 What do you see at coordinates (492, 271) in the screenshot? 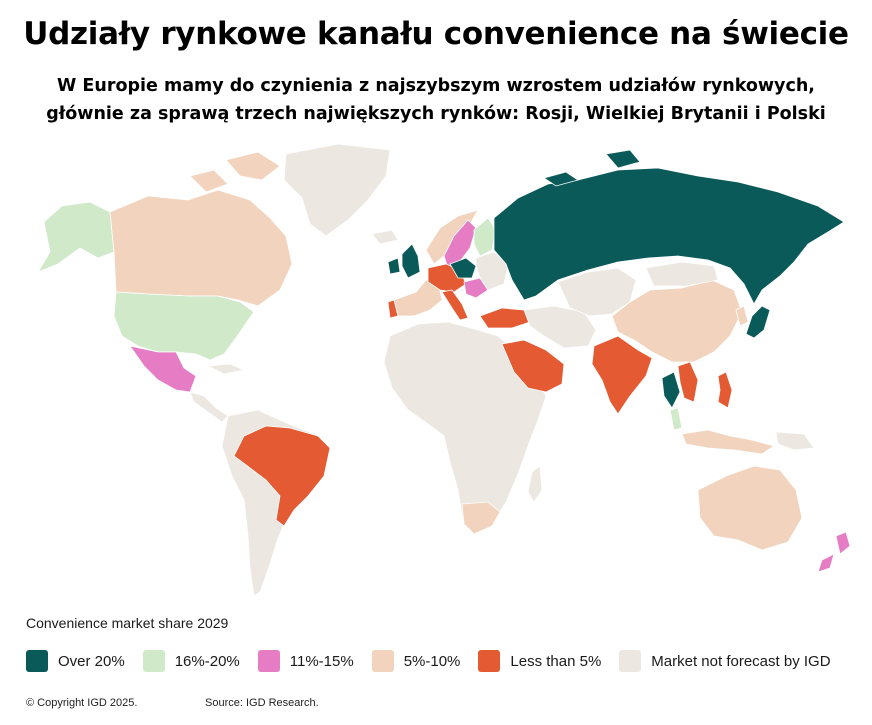
I see `region-eastern-europe` at bounding box center [492, 271].